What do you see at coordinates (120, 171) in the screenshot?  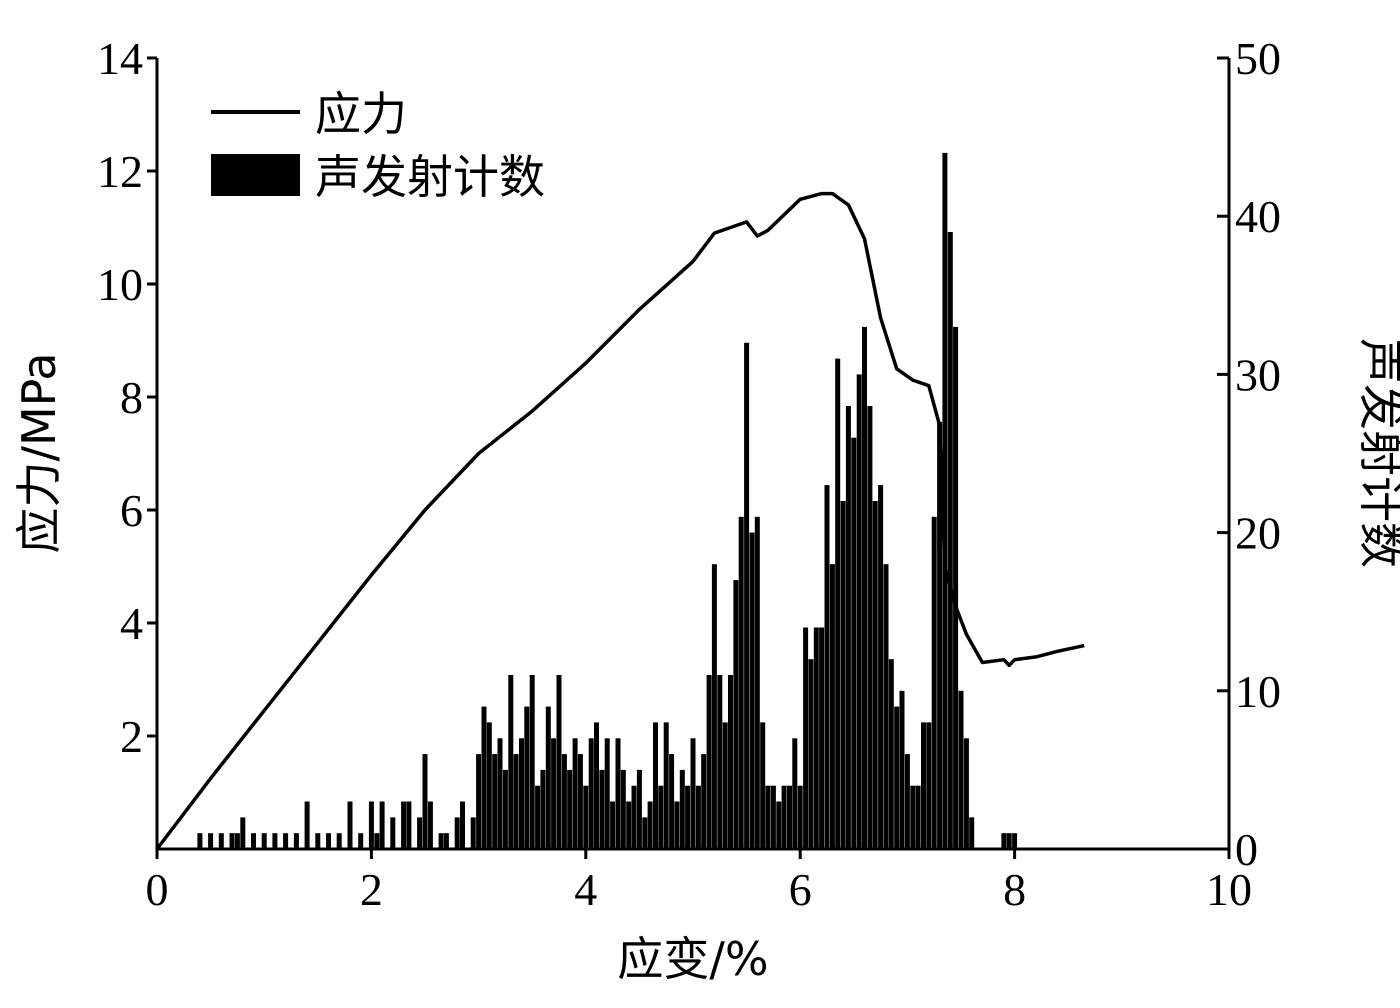 I see `left-tick-label: 12` at bounding box center [120, 171].